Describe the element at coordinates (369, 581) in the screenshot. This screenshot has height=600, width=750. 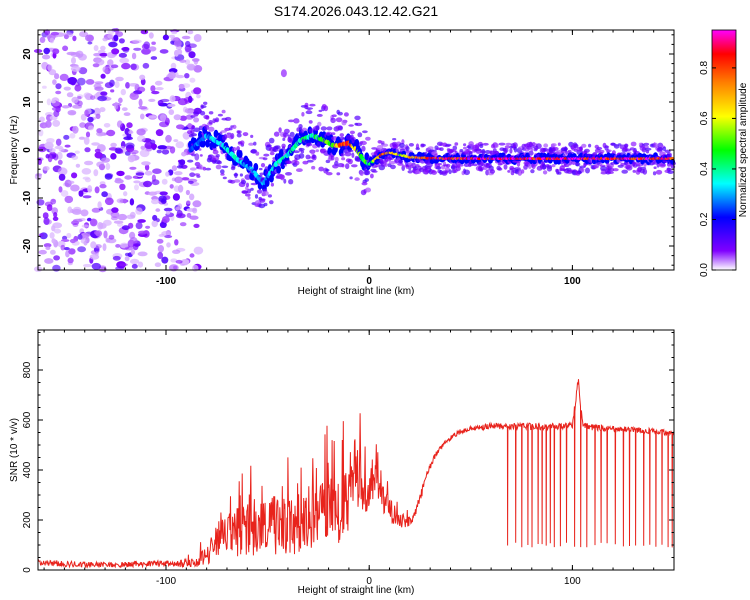
I see `snr-x-tick-label: 0` at that location.